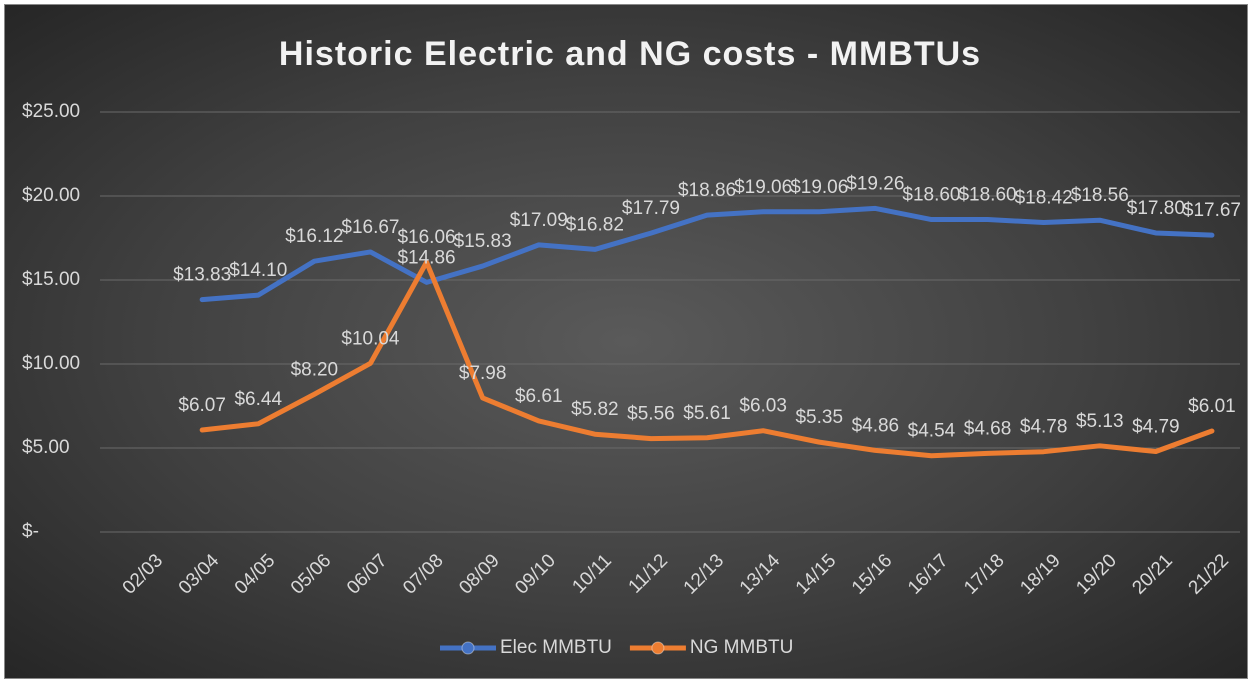  I want to click on data-label: $14.10, so click(258, 270).